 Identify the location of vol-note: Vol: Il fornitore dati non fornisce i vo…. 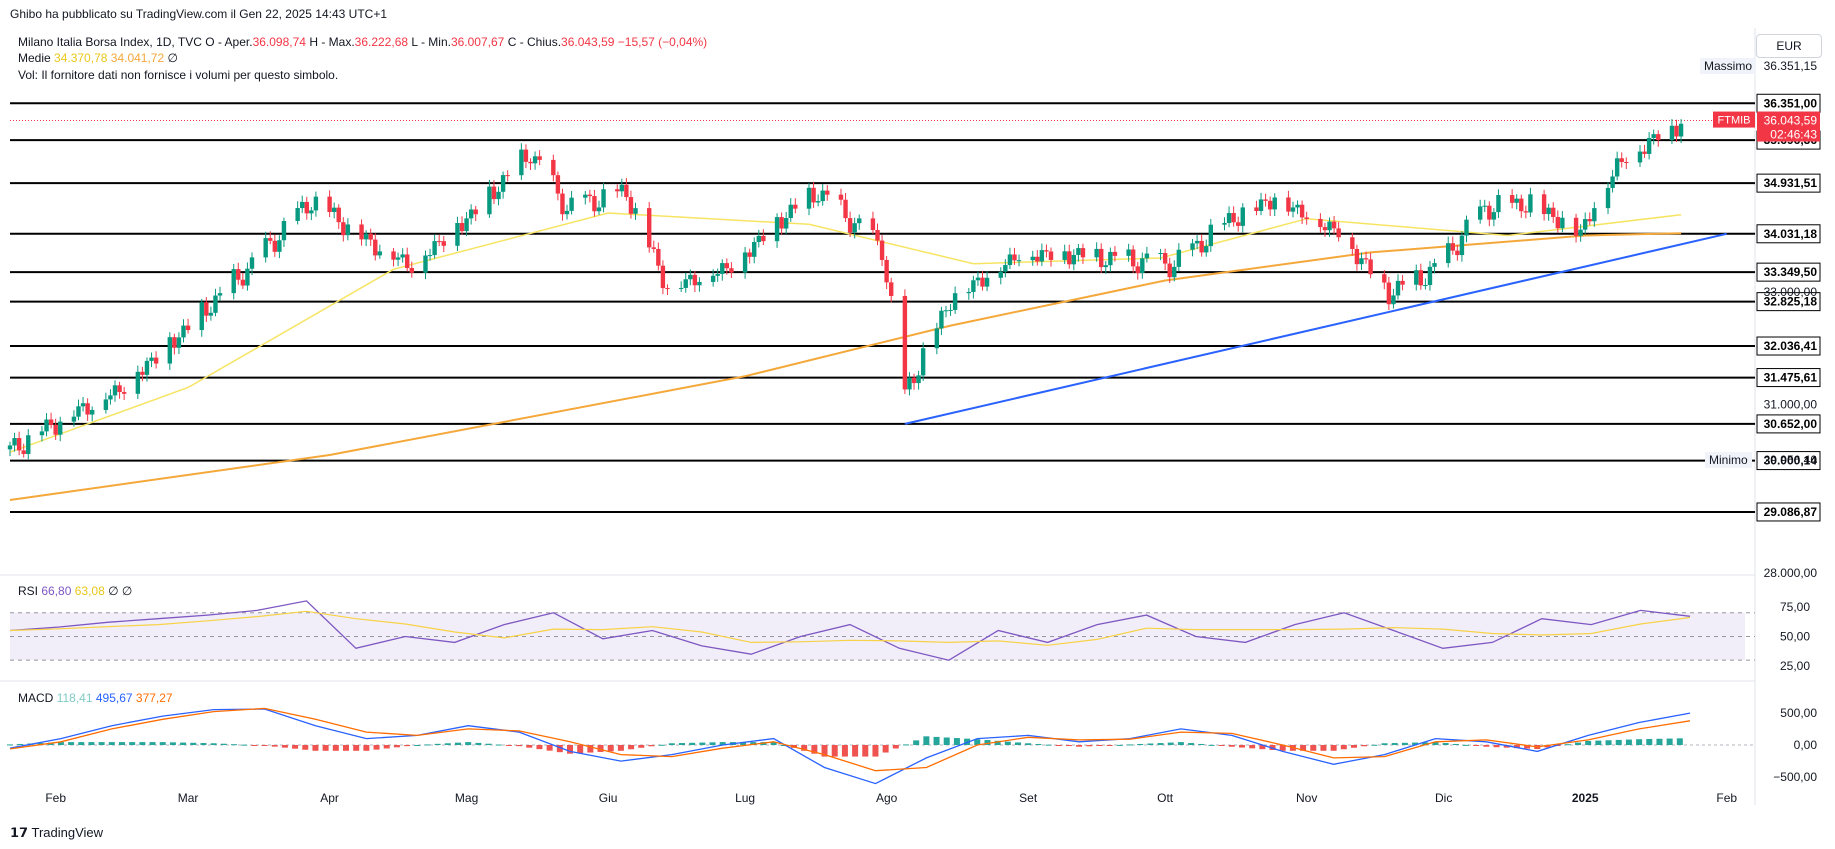
(178, 75).